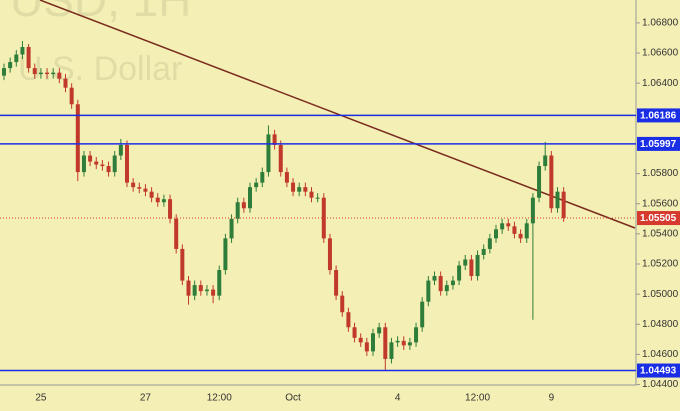 The image size is (680, 411). What do you see at coordinates (660, 264) in the screenshot?
I see `y-tick-label: 1.05200` at bounding box center [660, 264].